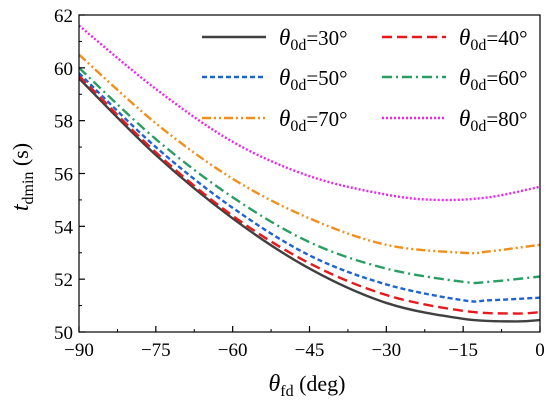 This screenshot has width=550, height=403. Describe the element at coordinates (20, 157) in the screenshot. I see `y-axis-unit: (s)` at that location.